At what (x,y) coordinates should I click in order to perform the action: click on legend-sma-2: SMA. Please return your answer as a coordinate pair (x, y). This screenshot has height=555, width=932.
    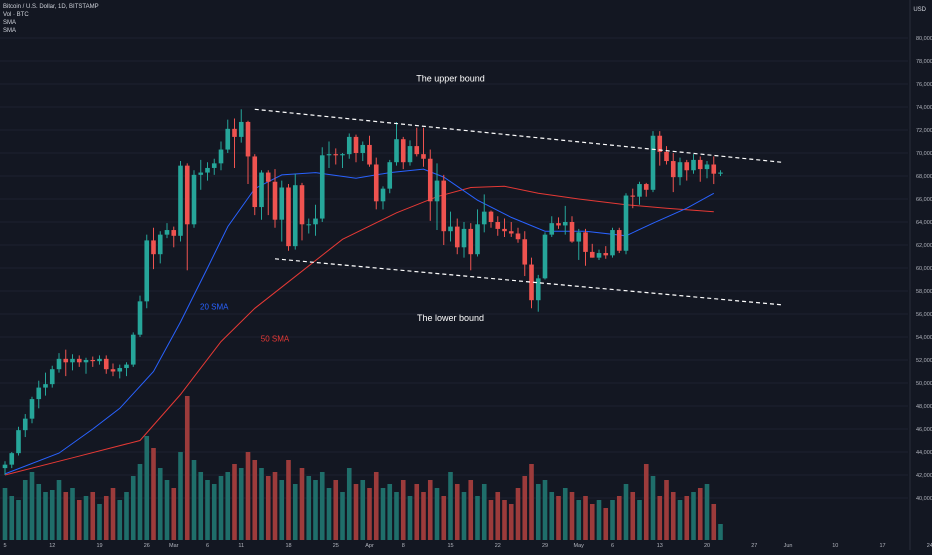
    Looking at the image, I should click on (10, 31).